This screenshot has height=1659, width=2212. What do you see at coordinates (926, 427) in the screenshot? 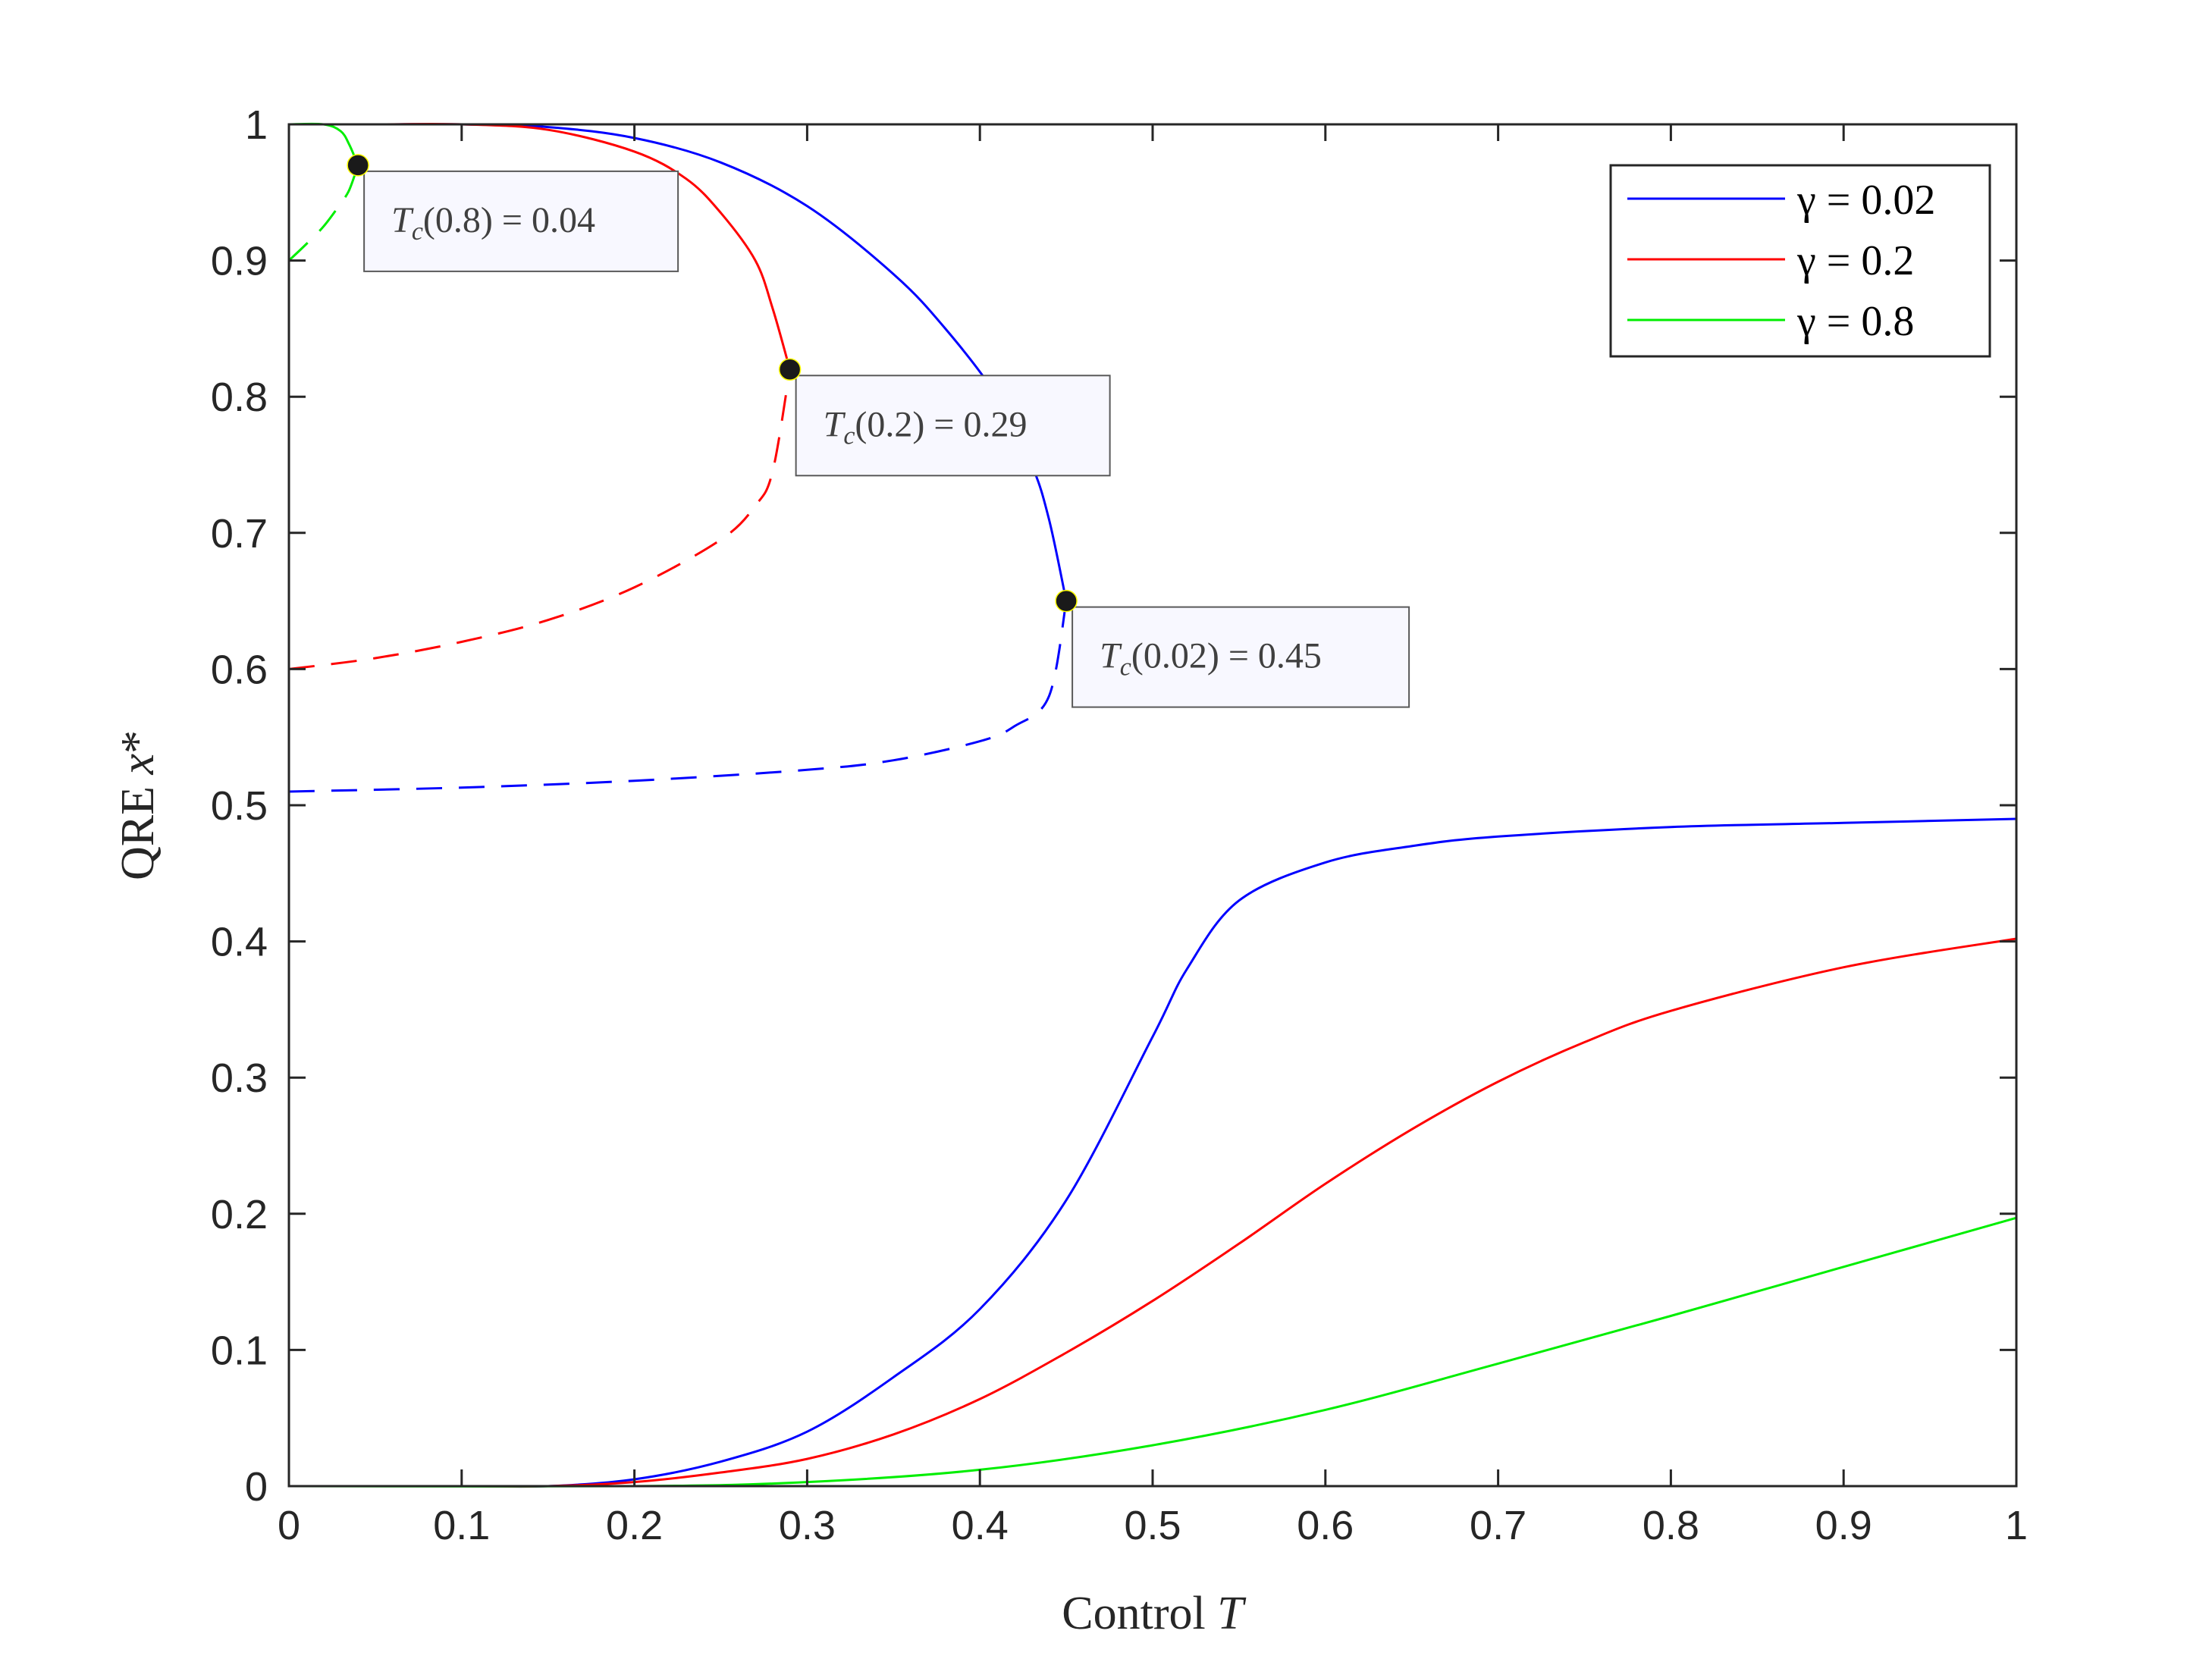
I see `annotation-label-1: Tc(0.2) = 0.29` at bounding box center [926, 427].